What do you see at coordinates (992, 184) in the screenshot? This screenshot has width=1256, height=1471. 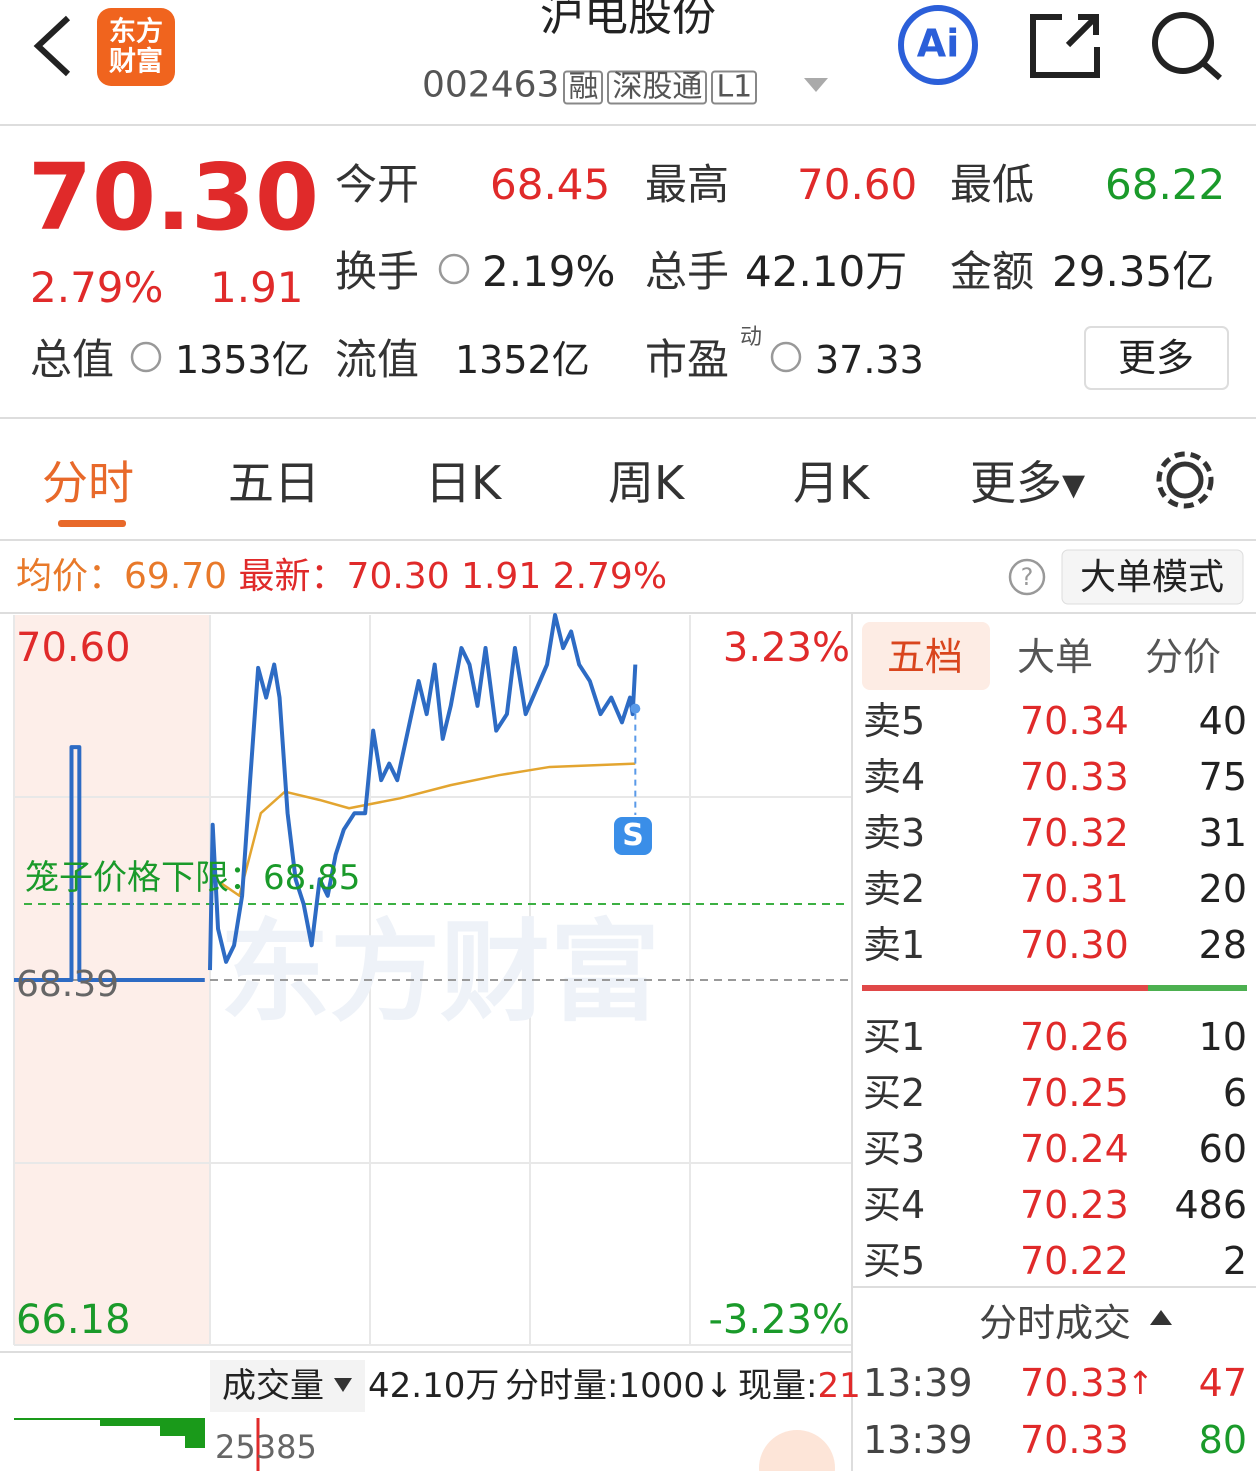 I see `field-label: 最低` at bounding box center [992, 184].